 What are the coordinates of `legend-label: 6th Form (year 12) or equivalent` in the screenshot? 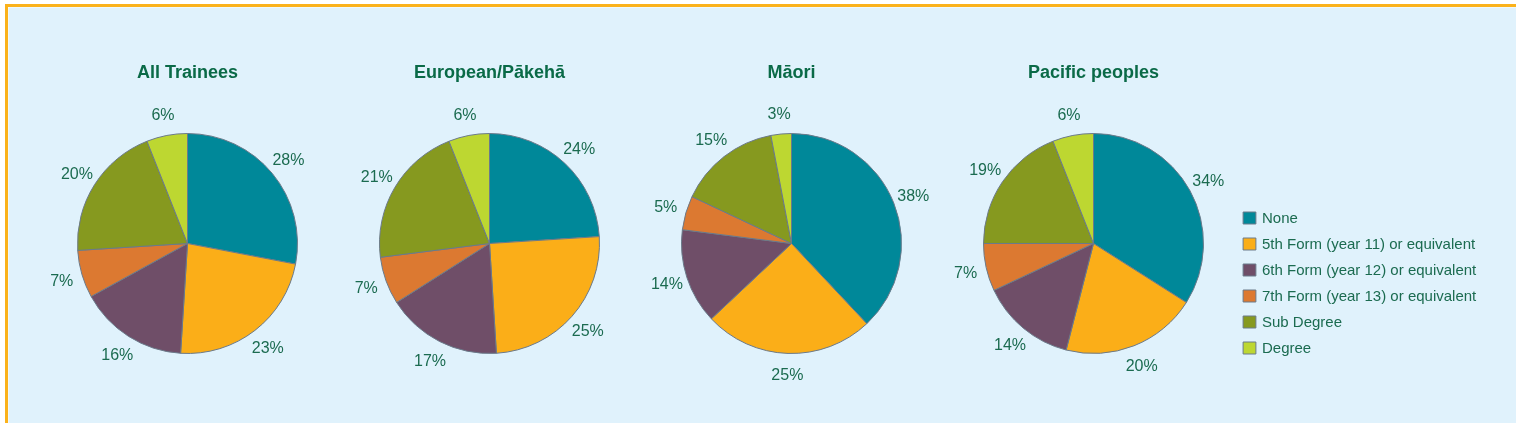 It's located at (1369, 269).